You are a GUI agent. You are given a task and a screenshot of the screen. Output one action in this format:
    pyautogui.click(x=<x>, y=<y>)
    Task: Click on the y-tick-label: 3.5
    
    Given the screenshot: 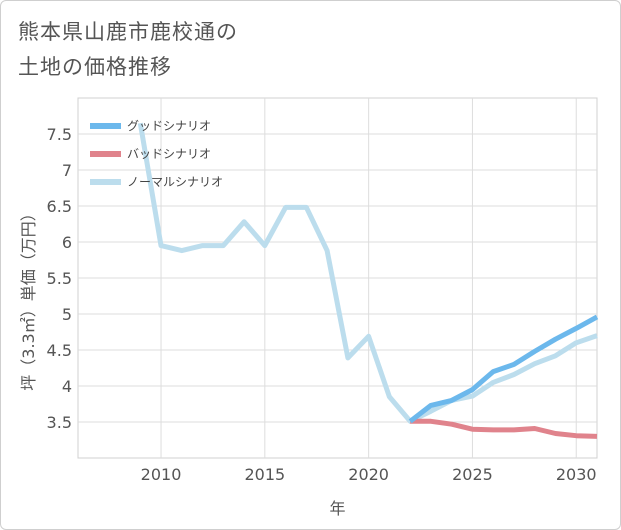 What is the action you would take?
    pyautogui.click(x=59, y=422)
    